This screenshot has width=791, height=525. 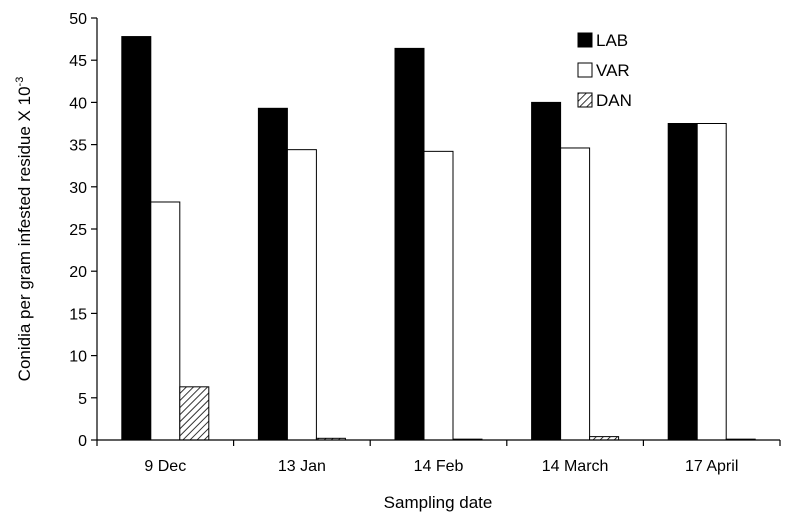 What do you see at coordinates (612, 40) in the screenshot?
I see `legend-label-lab: LAB` at bounding box center [612, 40].